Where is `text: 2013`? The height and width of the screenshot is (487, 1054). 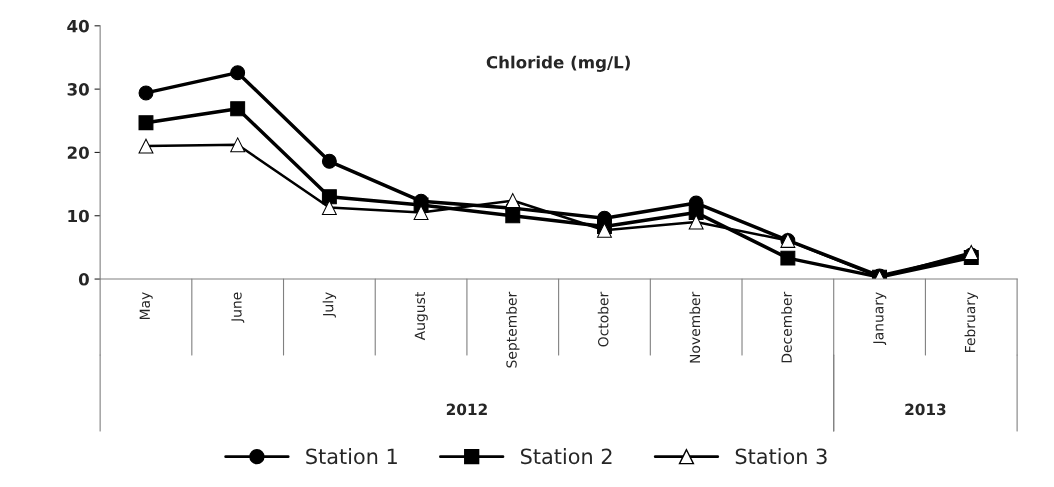 text: 2013 is located at coordinates (925, 409).